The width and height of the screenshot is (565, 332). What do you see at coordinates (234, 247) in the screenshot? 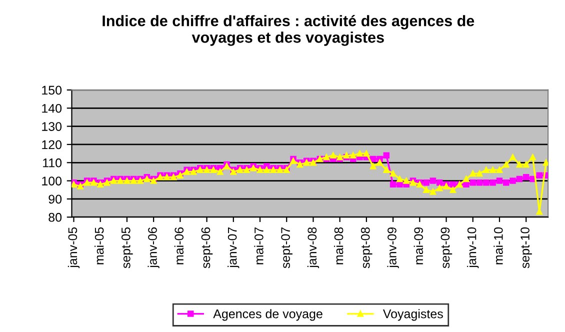
I see `x-tick-label: janv-07` at bounding box center [234, 247].